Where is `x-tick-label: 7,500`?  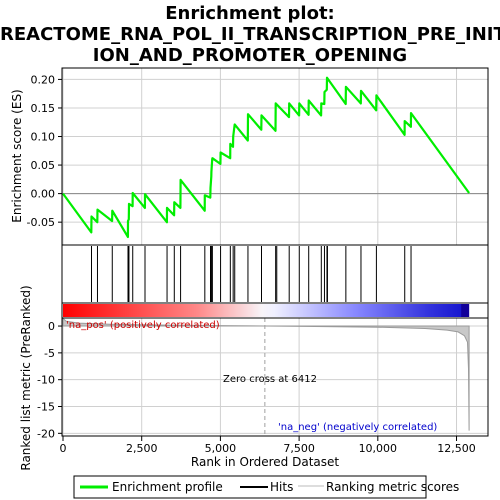
x-tick-label: 7,500 is located at coordinates (299, 448).